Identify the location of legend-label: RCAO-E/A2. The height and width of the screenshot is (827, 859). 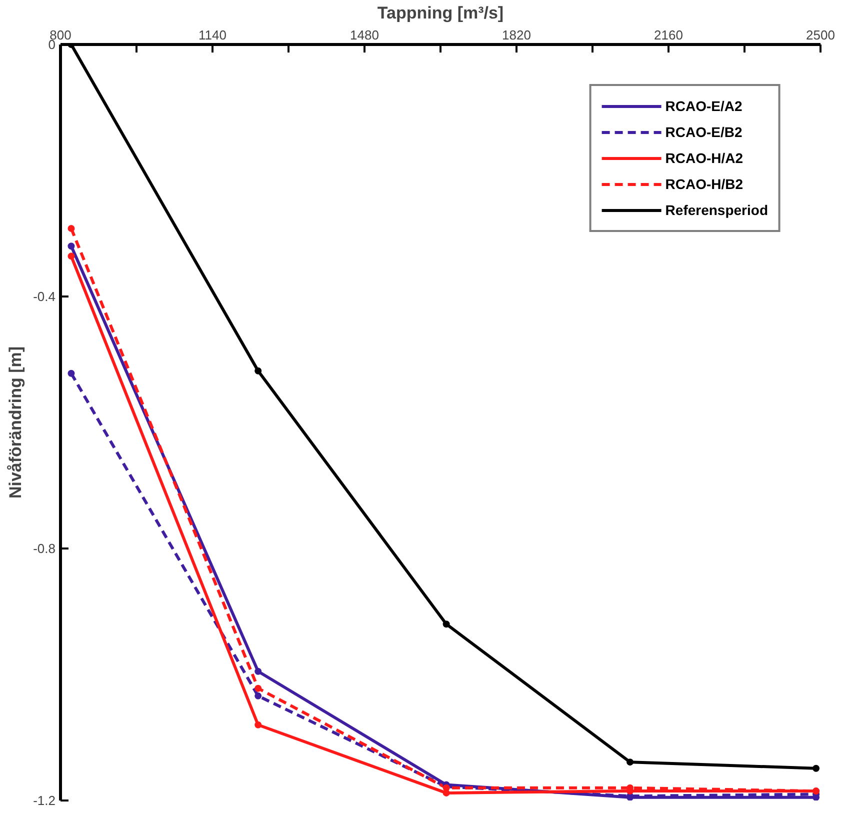
(703, 106).